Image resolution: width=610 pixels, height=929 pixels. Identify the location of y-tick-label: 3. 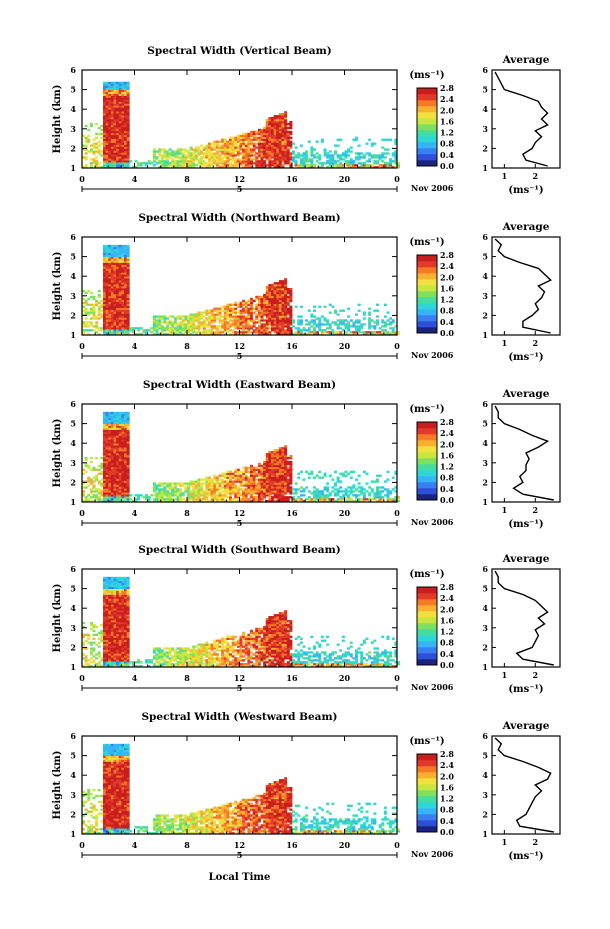
(73, 296).